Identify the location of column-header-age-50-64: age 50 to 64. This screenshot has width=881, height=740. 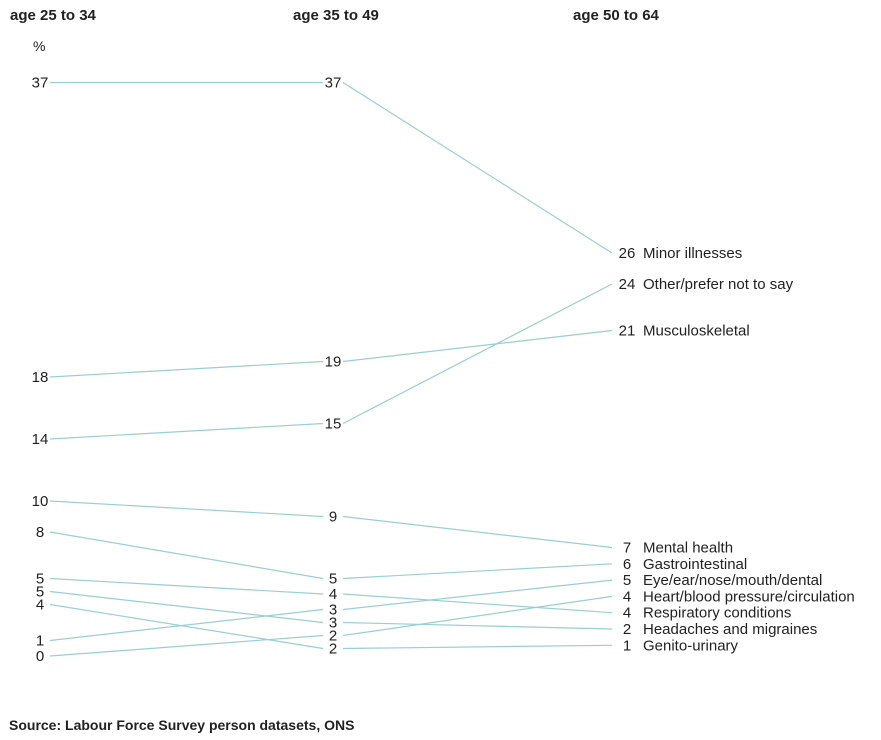
(616, 15).